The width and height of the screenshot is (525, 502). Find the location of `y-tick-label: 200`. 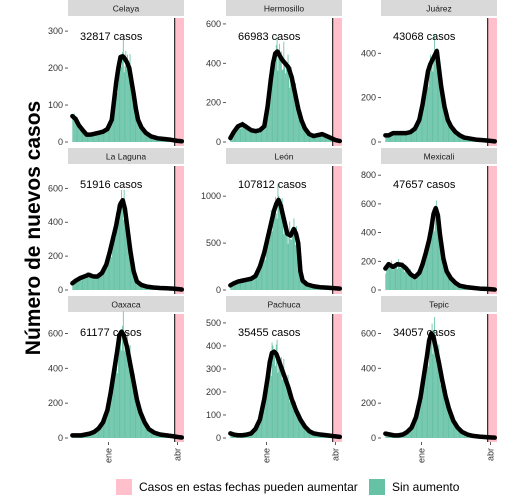

y-tick-label: 200 is located at coordinates (368, 403).